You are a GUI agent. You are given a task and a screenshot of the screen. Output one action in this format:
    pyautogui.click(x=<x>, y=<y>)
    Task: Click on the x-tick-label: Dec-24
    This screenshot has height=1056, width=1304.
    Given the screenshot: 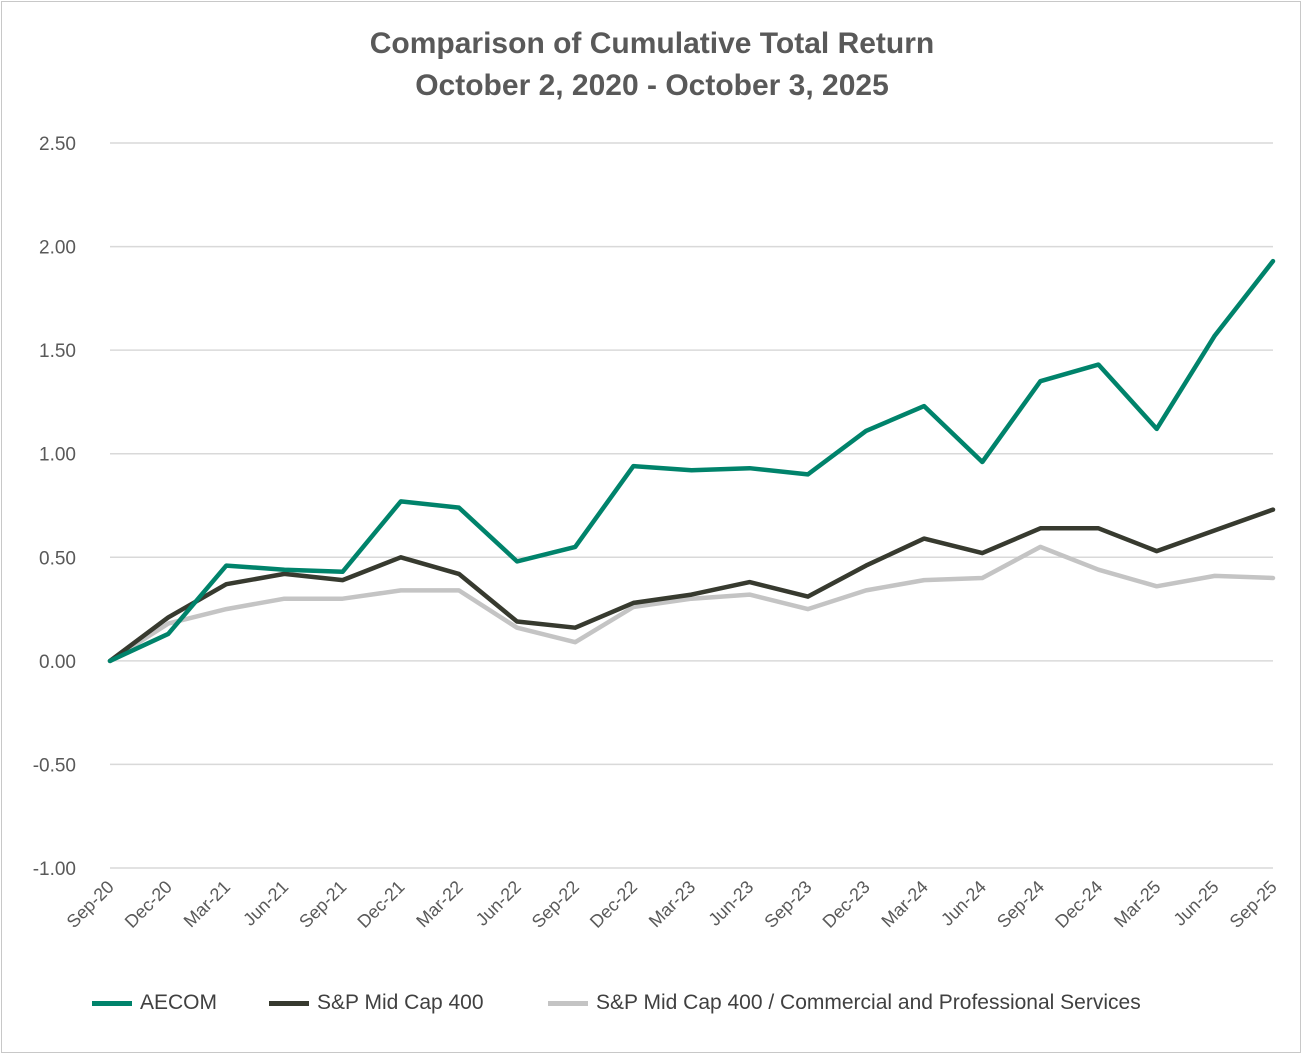 What is the action you would take?
    pyautogui.click(x=1078, y=904)
    